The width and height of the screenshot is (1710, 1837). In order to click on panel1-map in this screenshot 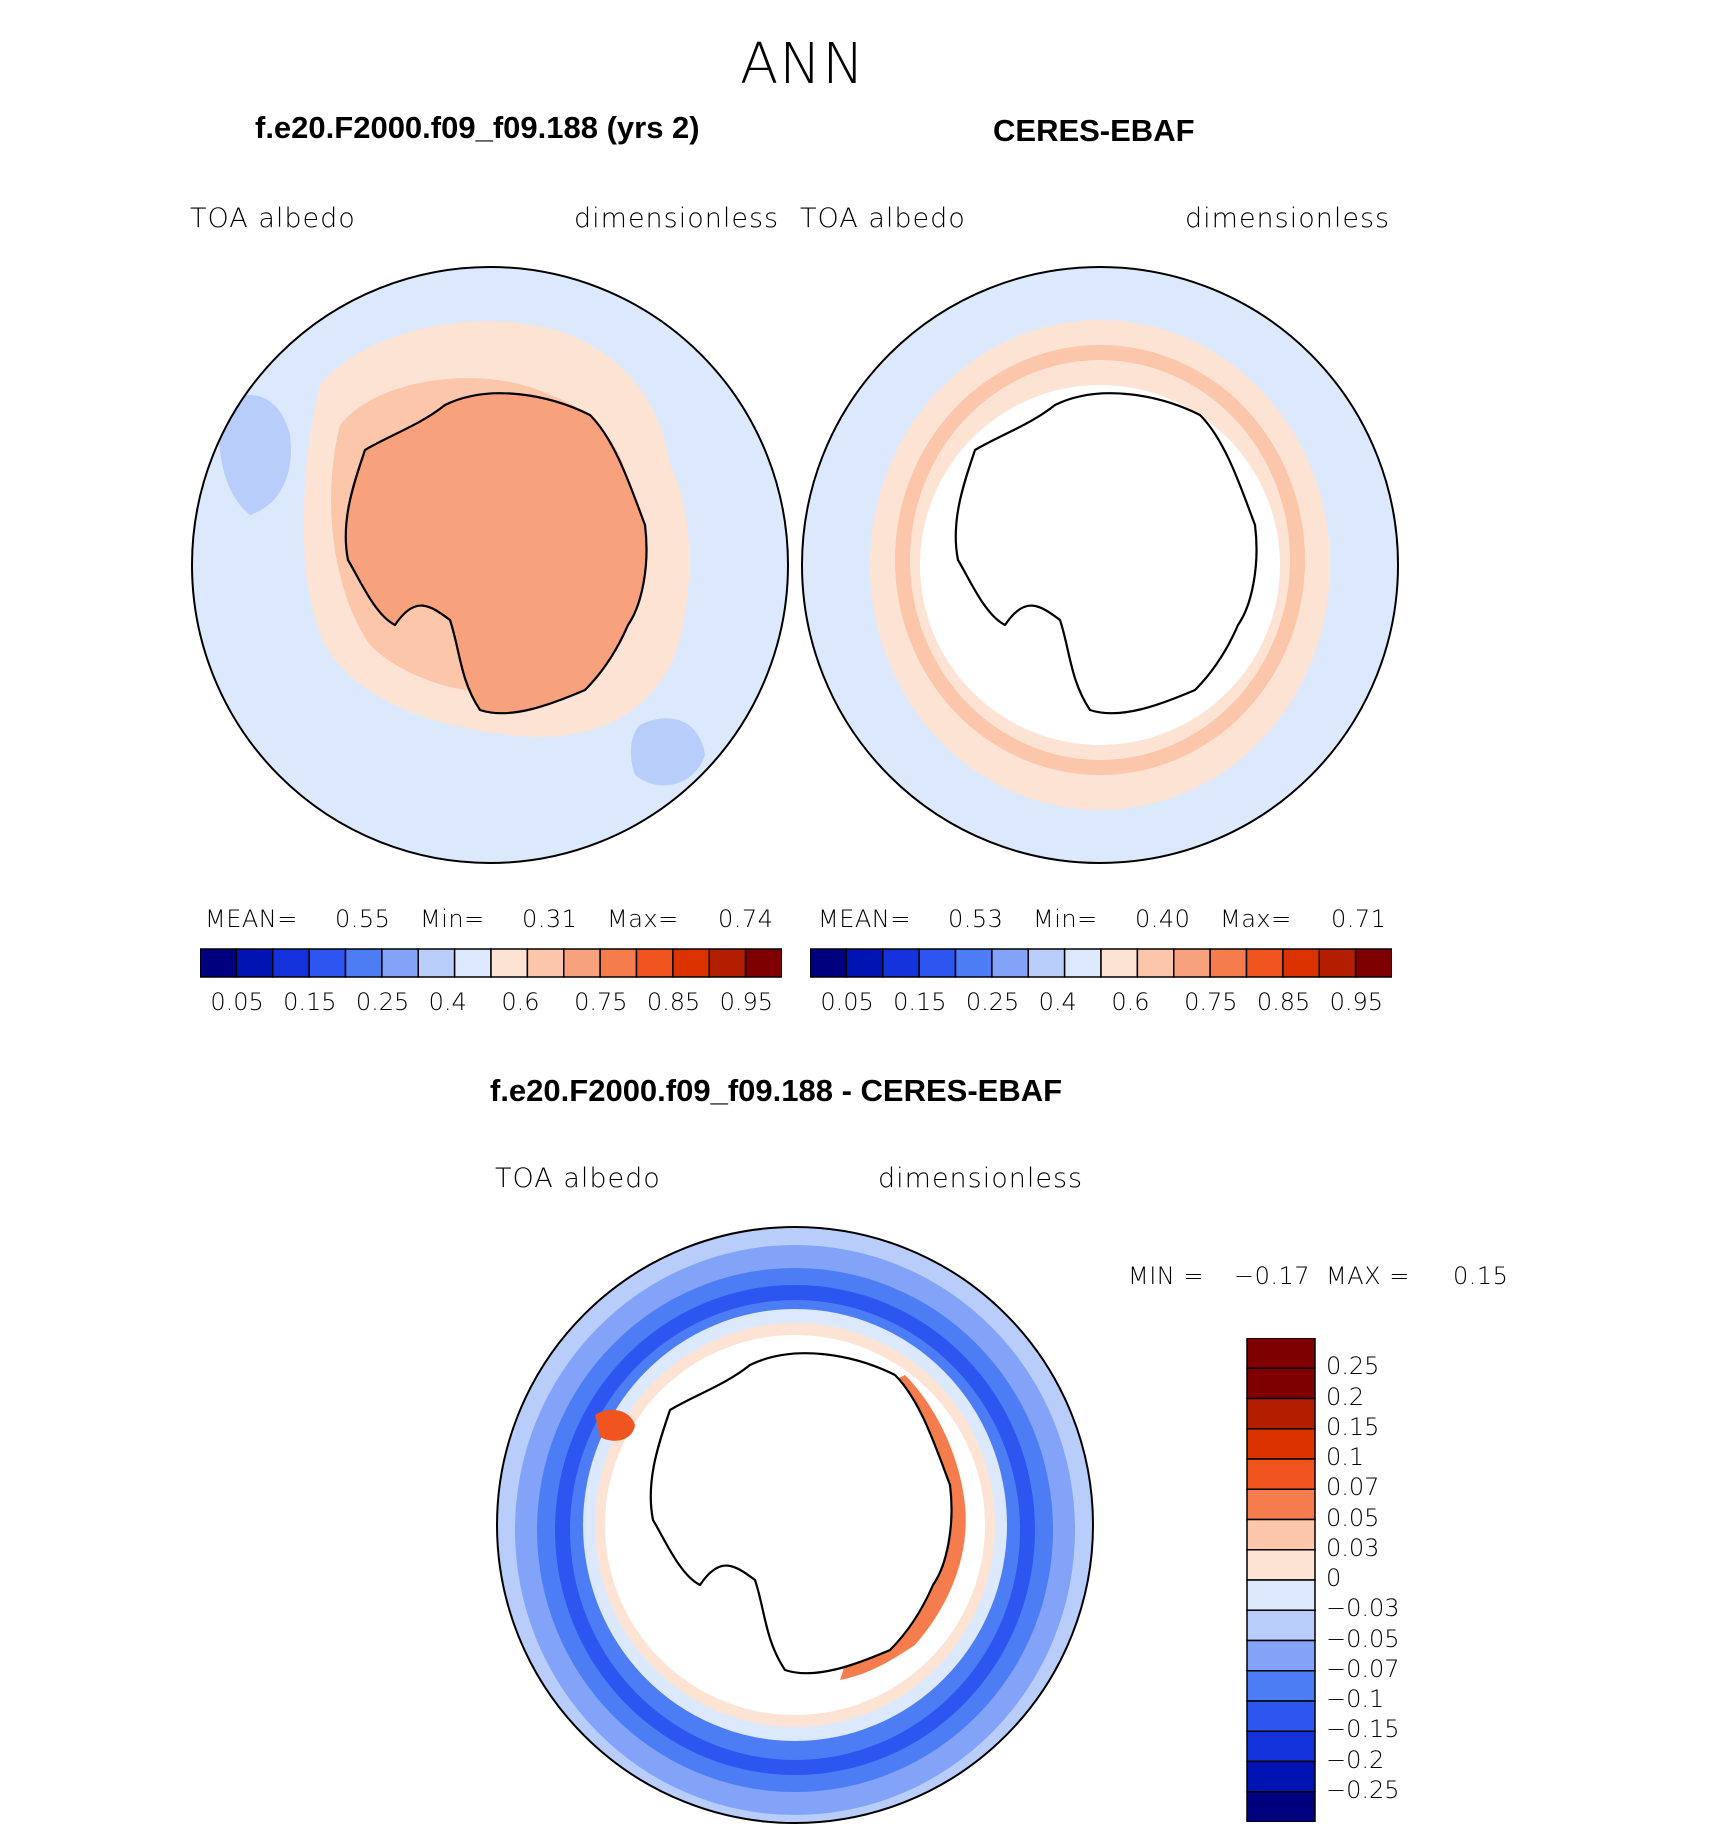, I will do `click(490, 565)`.